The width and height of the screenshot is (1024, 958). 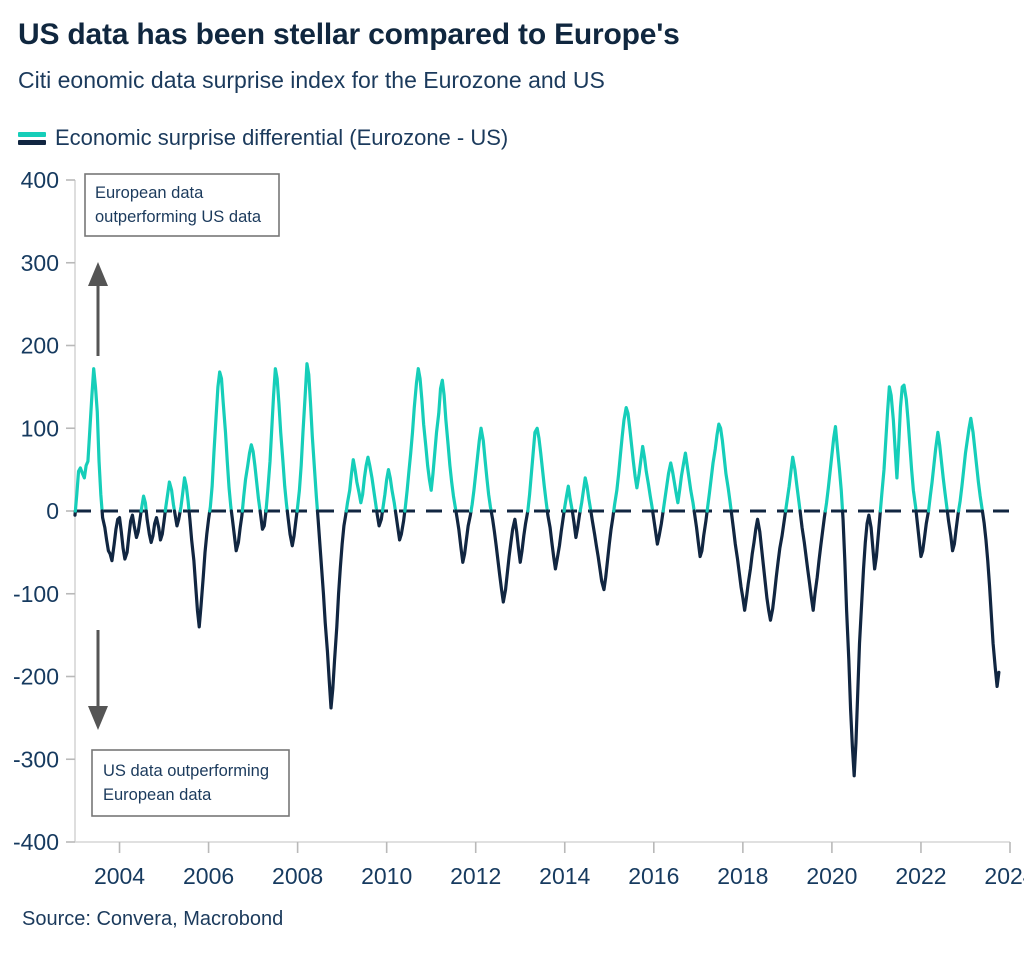 I want to click on x-tick-label: 2018, so click(x=742, y=876).